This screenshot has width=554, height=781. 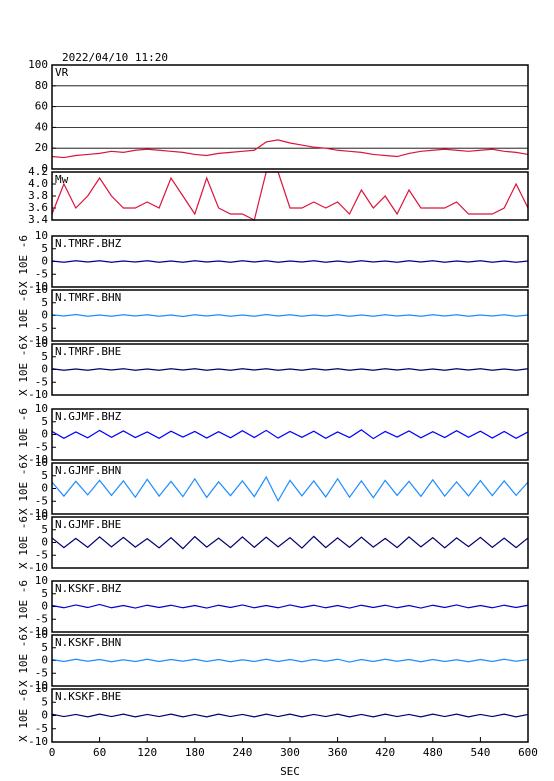 What do you see at coordinates (88, 297) in the screenshot?
I see `trace-label: N.TMRF.BHN` at bounding box center [88, 297].